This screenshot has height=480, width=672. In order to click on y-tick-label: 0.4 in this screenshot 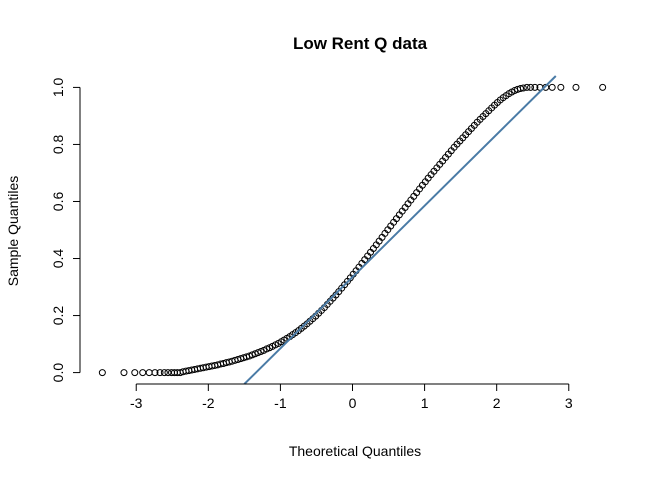, I will do `click(58, 259)`.